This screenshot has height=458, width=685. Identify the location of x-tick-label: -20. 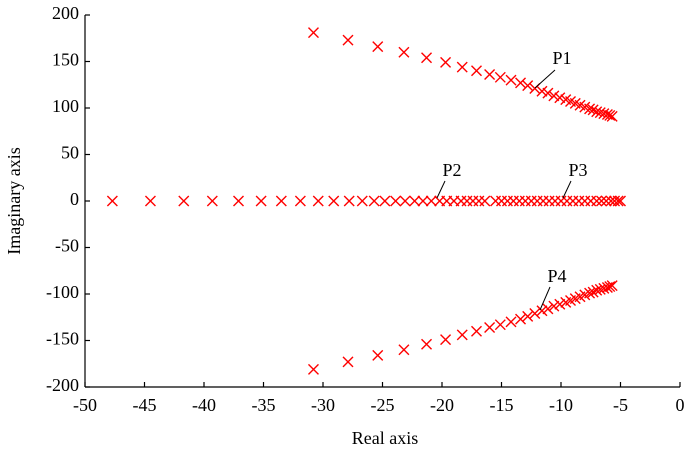
(442, 405).